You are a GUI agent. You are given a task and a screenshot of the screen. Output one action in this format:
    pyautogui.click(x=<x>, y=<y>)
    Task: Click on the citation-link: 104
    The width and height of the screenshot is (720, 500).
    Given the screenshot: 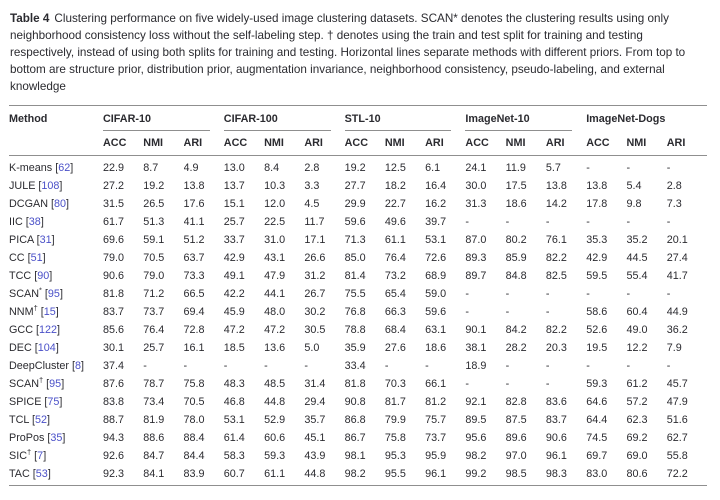 What is the action you would take?
    pyautogui.click(x=46, y=347)
    